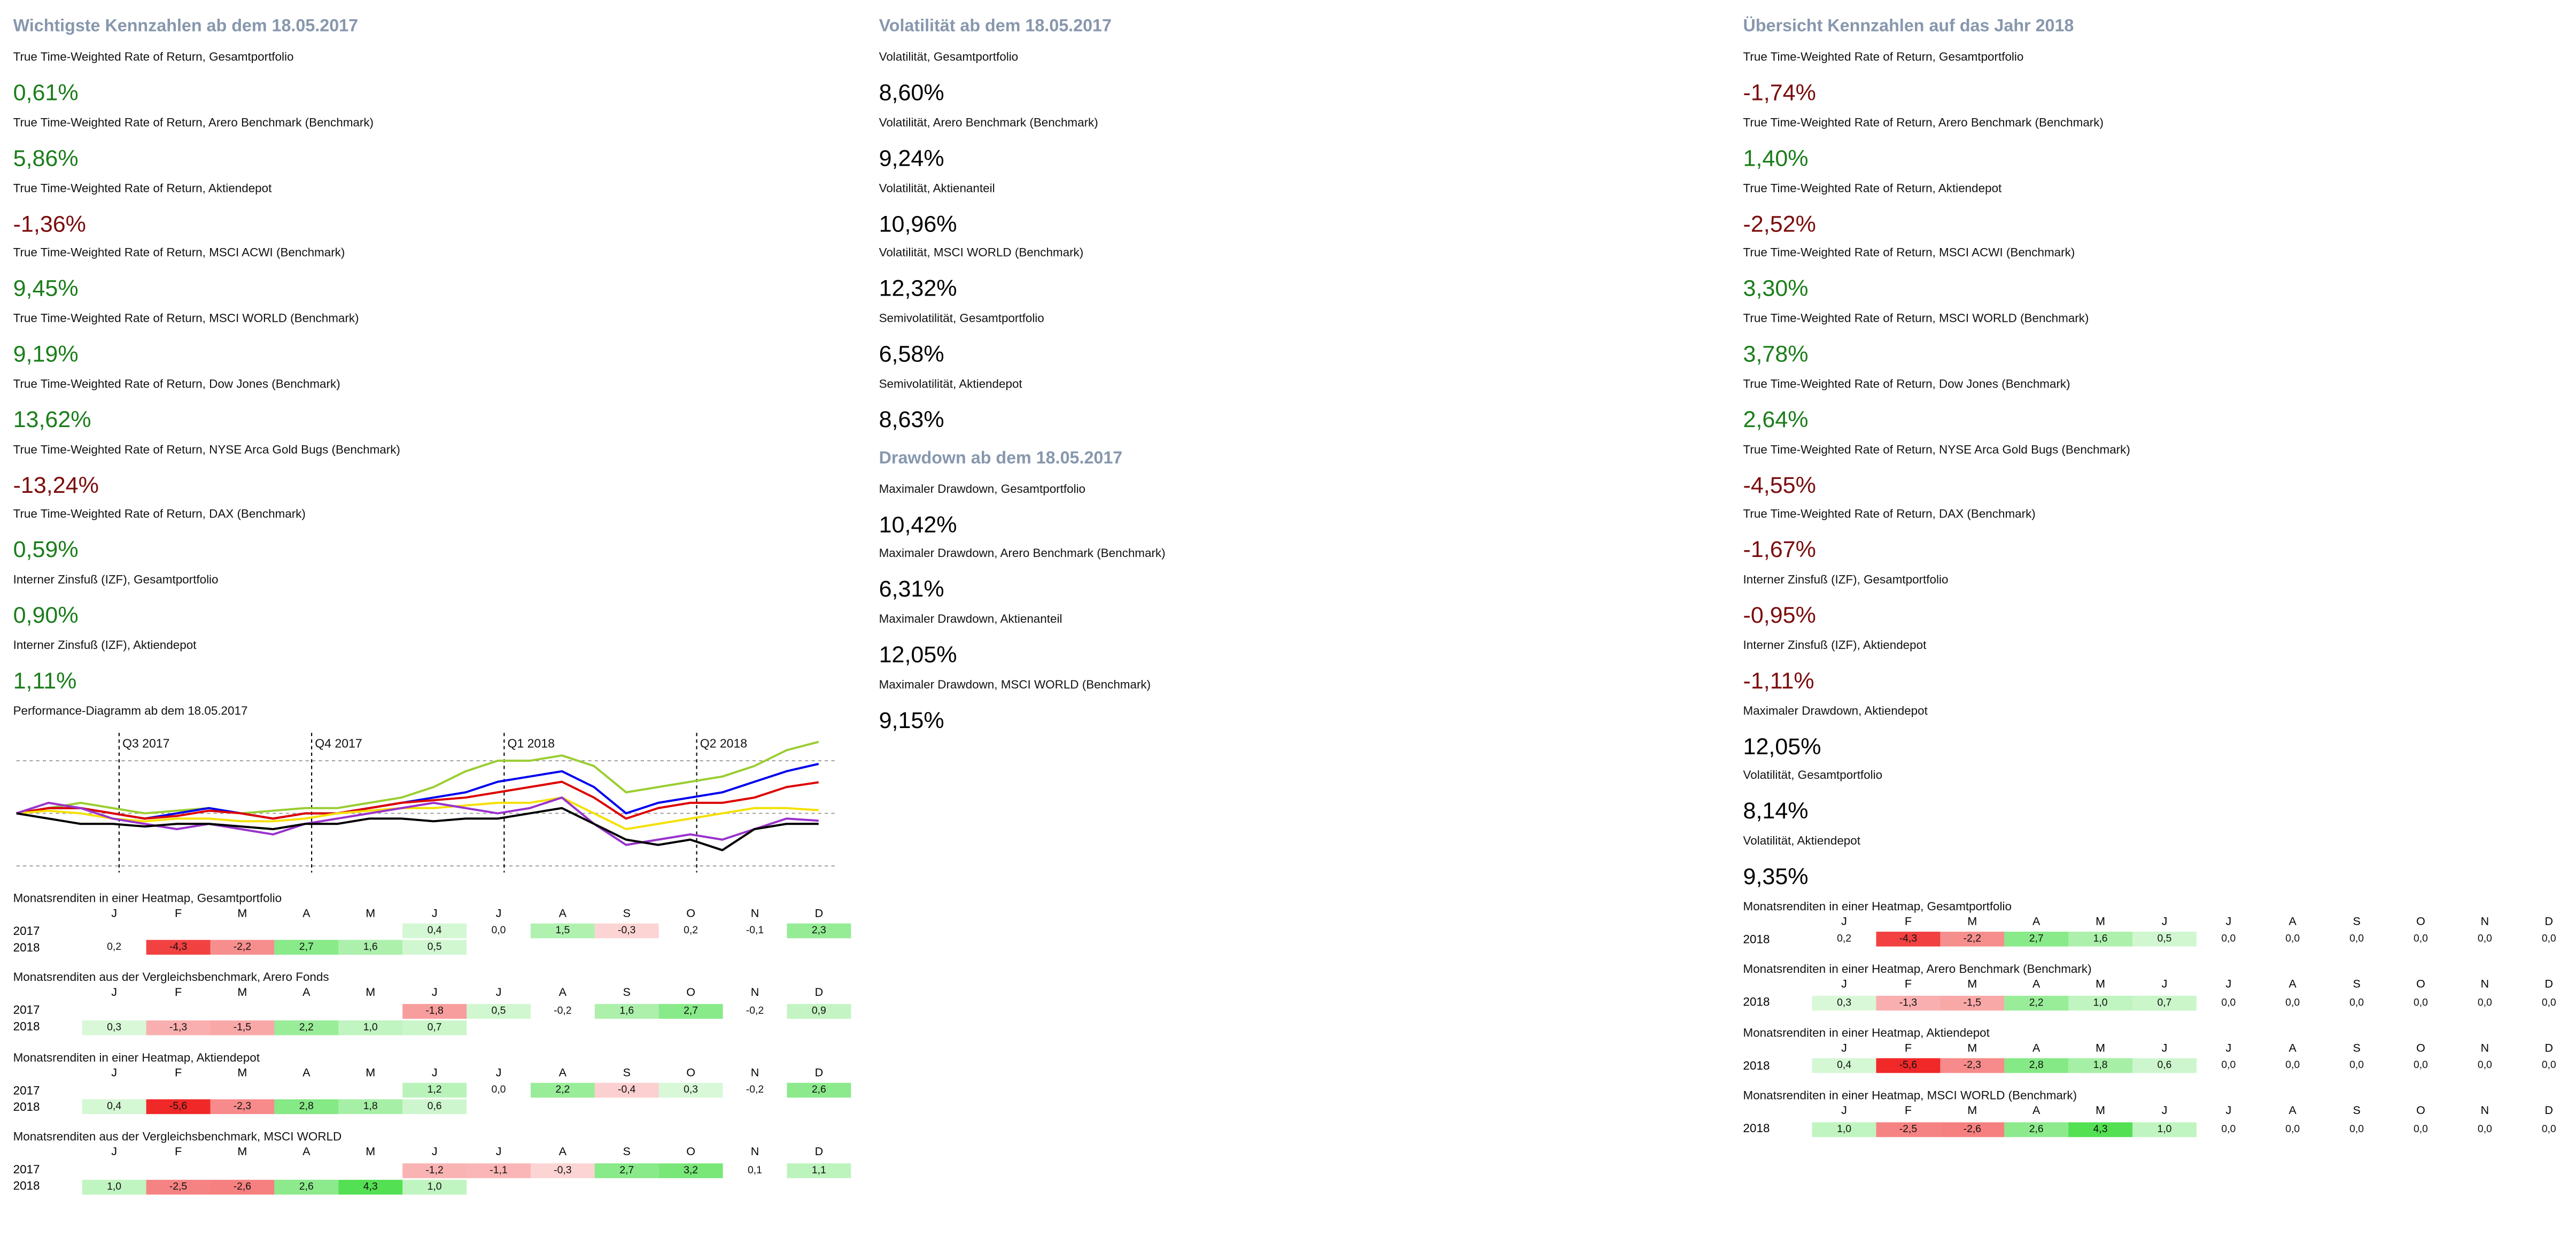 Image resolution: width=2576 pixels, height=1238 pixels. Describe the element at coordinates (434, 1170) in the screenshot. I see `heatmap-cell: -1,2` at that location.